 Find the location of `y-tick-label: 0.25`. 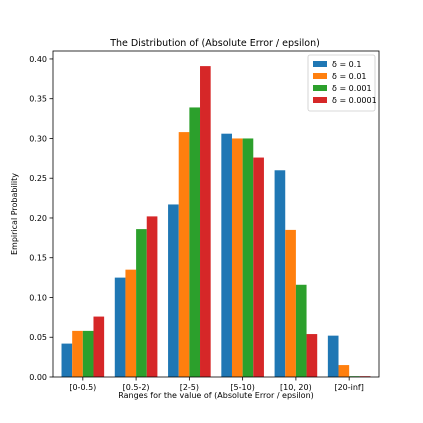

y-tick-label: 0.25 is located at coordinates (38, 178).